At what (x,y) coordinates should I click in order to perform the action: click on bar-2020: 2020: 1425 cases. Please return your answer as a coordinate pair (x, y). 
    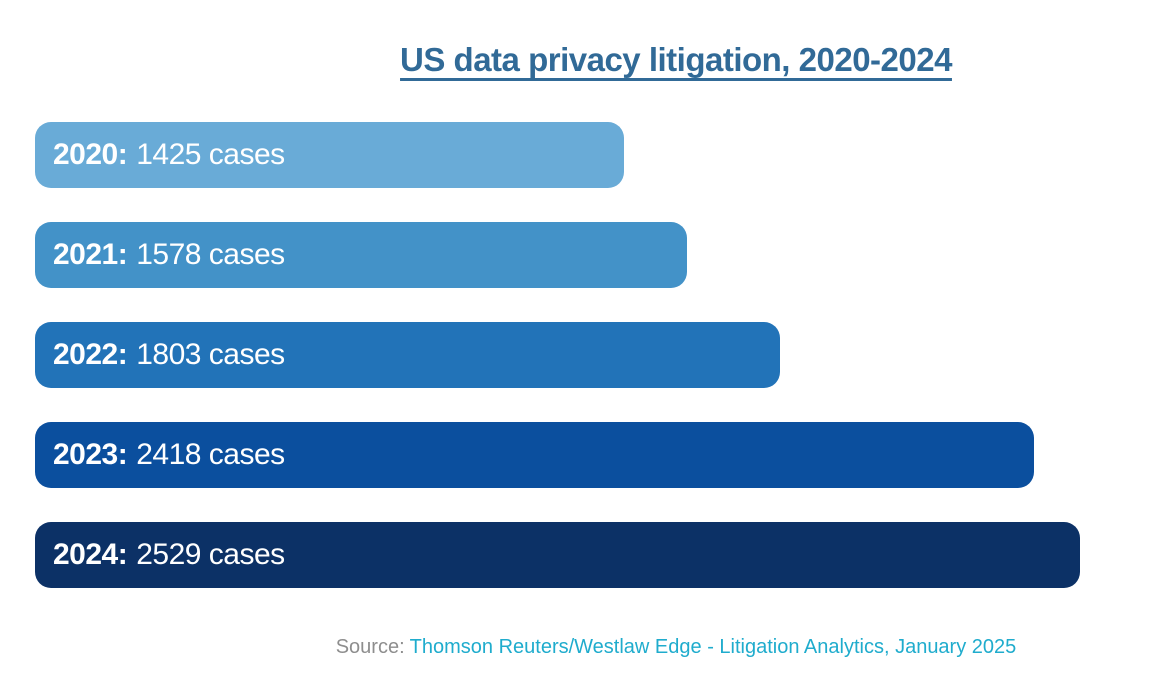
    Looking at the image, I should click on (329, 155).